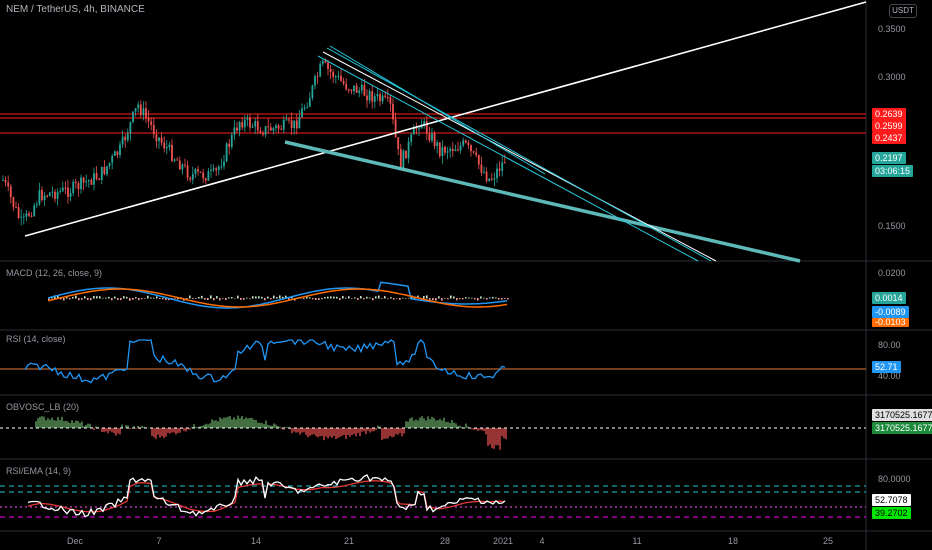  What do you see at coordinates (54, 273) in the screenshot?
I see `macd-pane-label: MACD (12, 26, close, 9)` at bounding box center [54, 273].